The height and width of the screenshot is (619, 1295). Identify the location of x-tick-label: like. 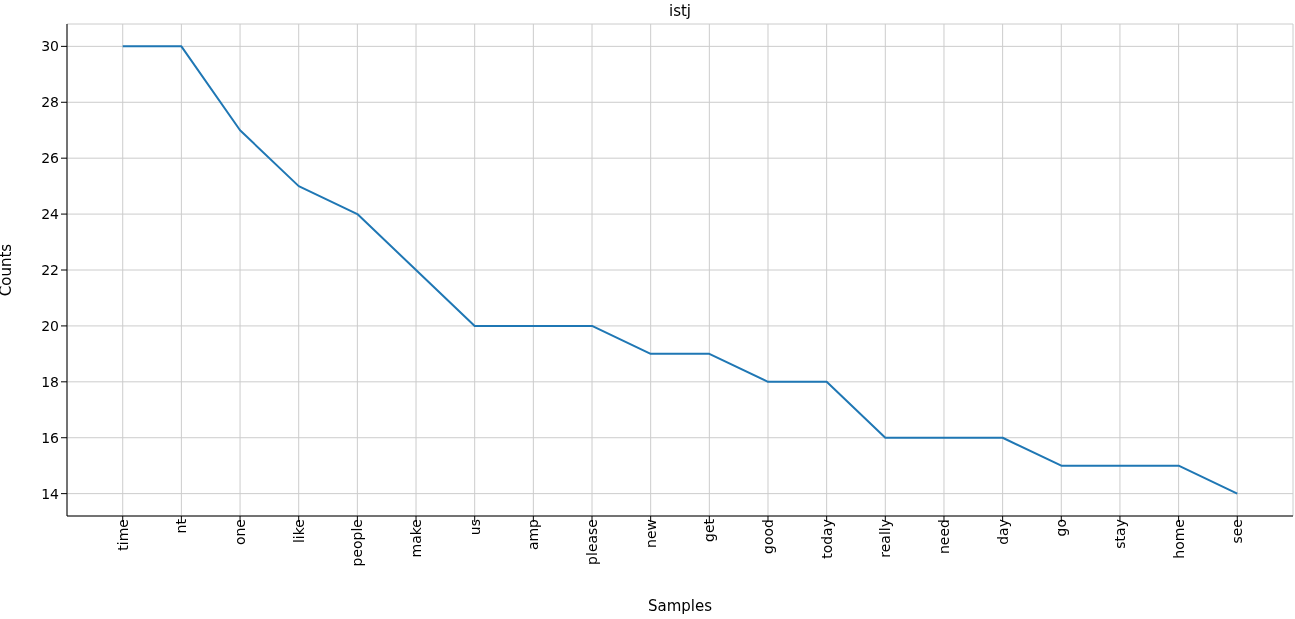
(298, 531).